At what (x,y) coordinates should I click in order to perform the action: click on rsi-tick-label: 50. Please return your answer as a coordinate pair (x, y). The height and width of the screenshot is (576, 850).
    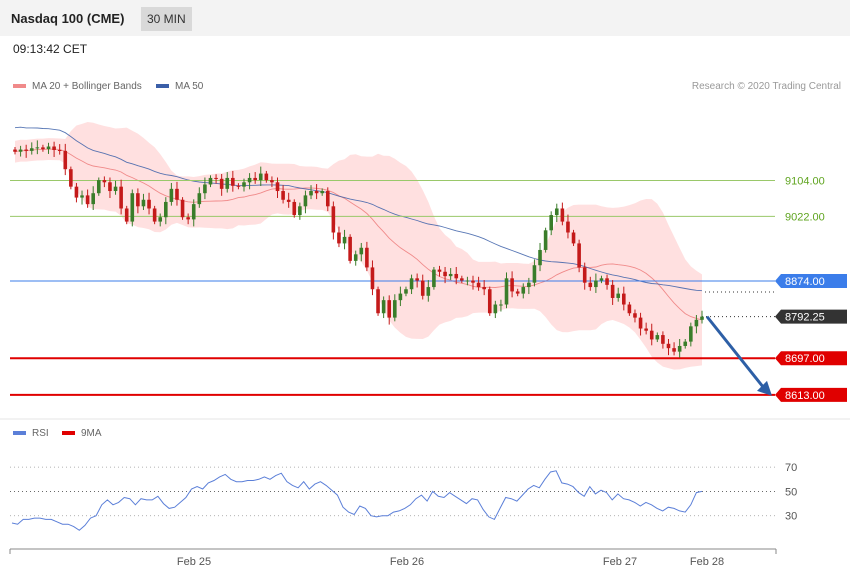
    Looking at the image, I should click on (791, 492).